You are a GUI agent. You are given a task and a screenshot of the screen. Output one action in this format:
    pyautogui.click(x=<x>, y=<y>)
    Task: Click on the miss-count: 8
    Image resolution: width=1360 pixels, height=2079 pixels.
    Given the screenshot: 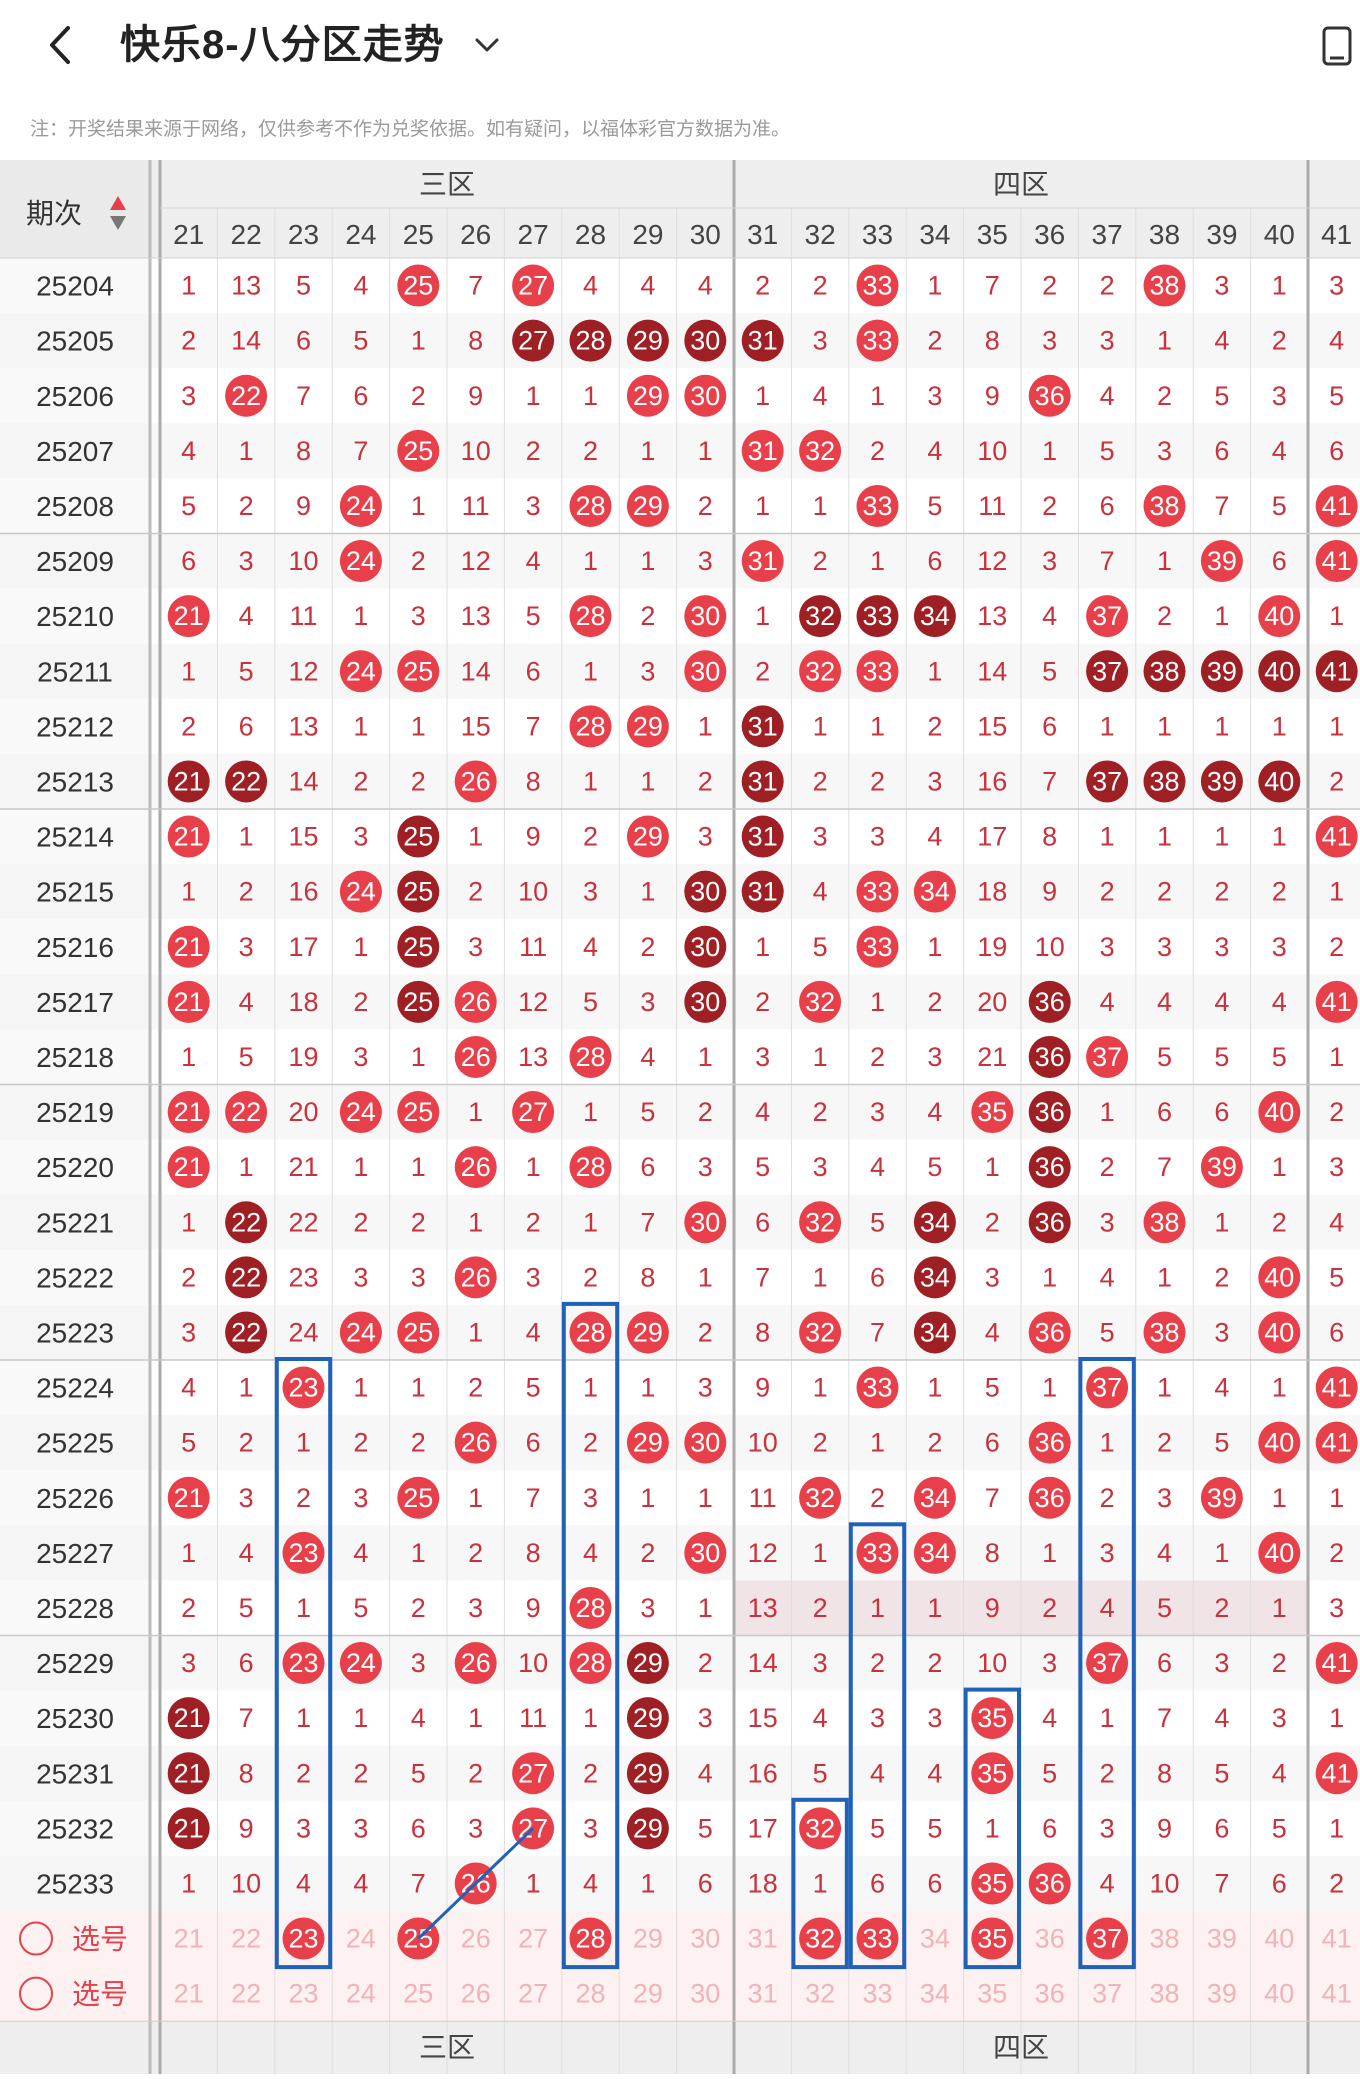 What is the action you would take?
    pyautogui.click(x=992, y=1553)
    